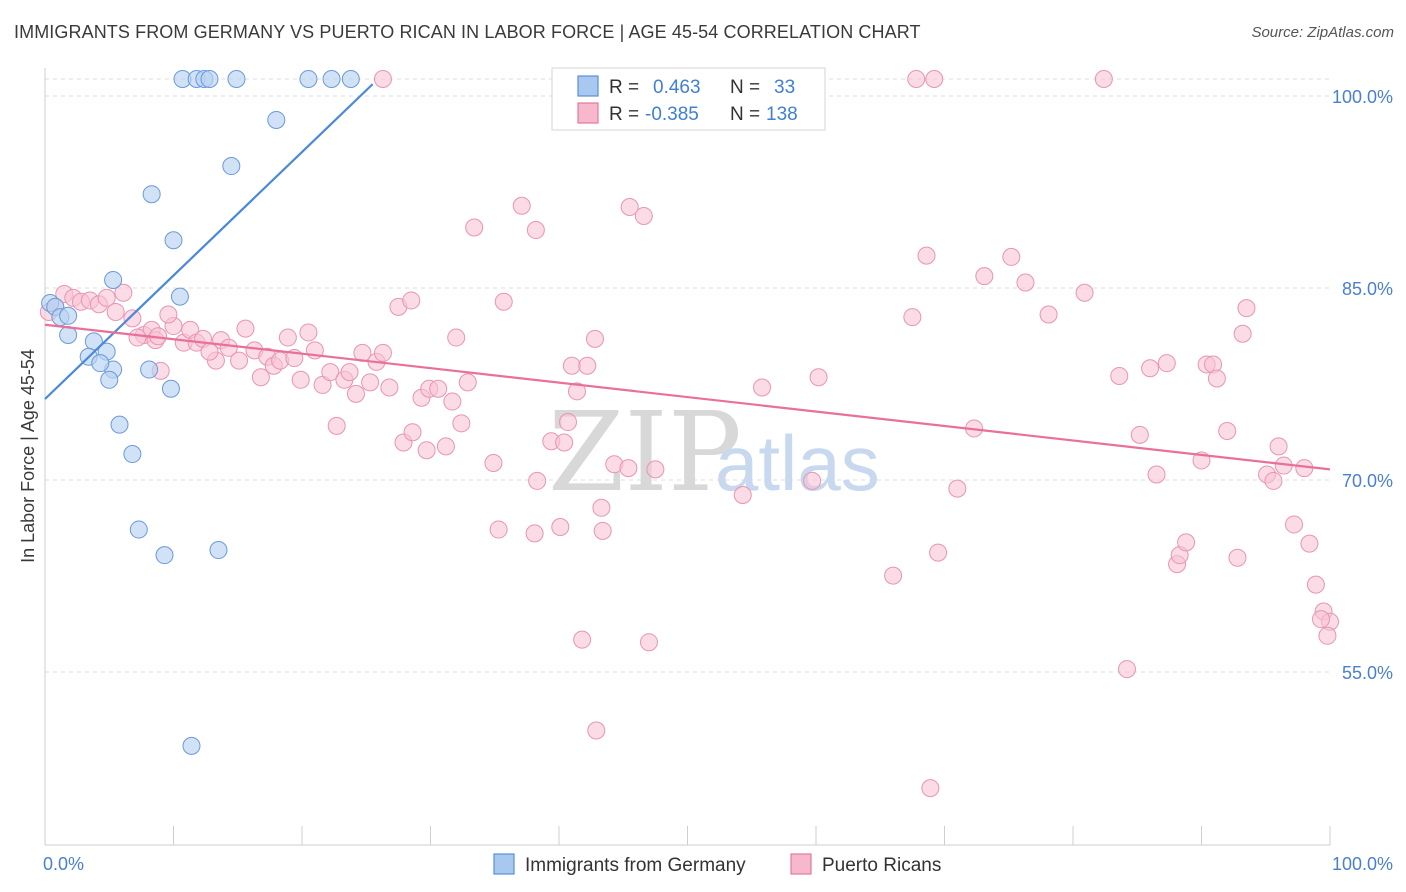  Describe the element at coordinates (63, 864) in the screenshot. I see `x-tick-label-min: 0.0%` at that location.